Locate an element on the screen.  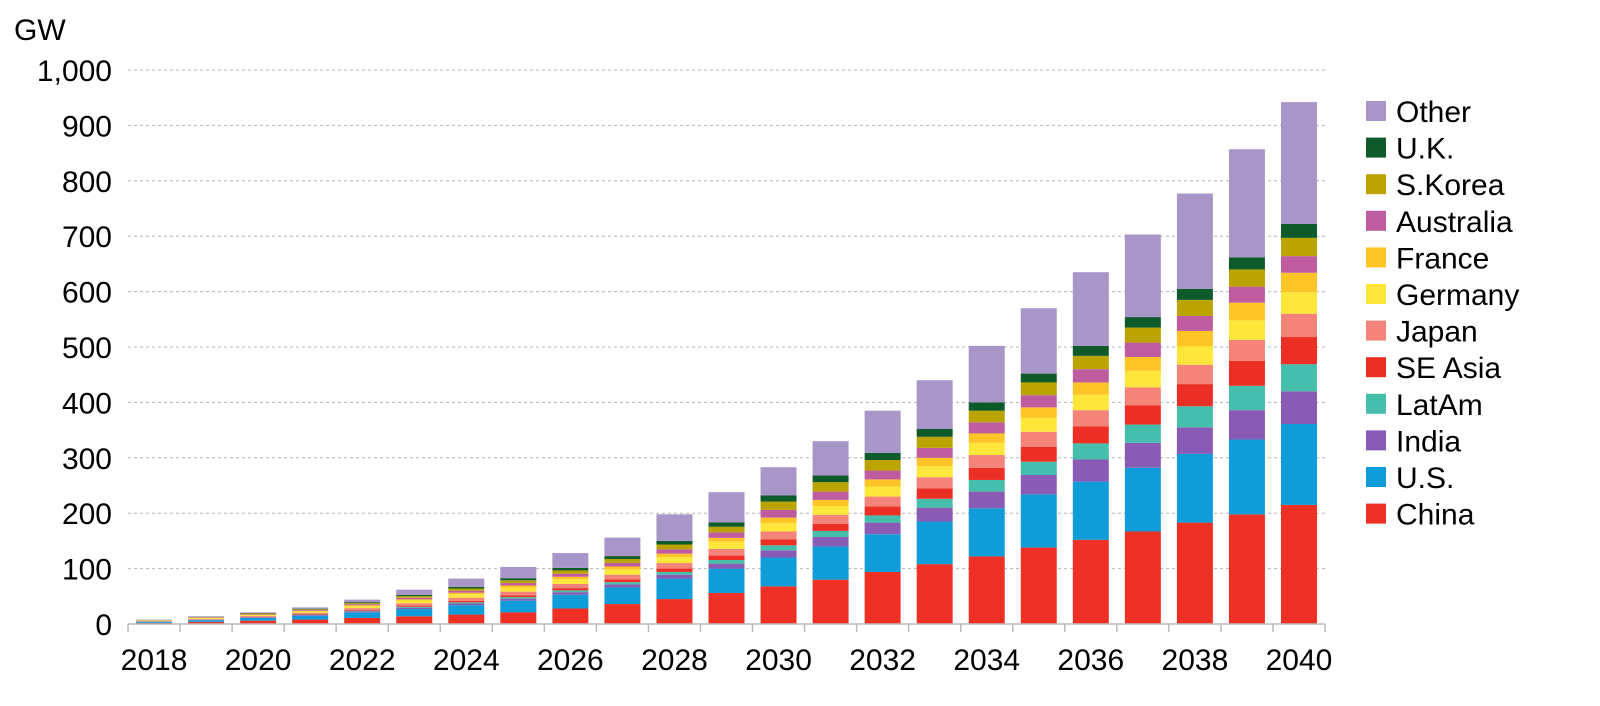
y-tick-label: 0 is located at coordinates (103, 625).